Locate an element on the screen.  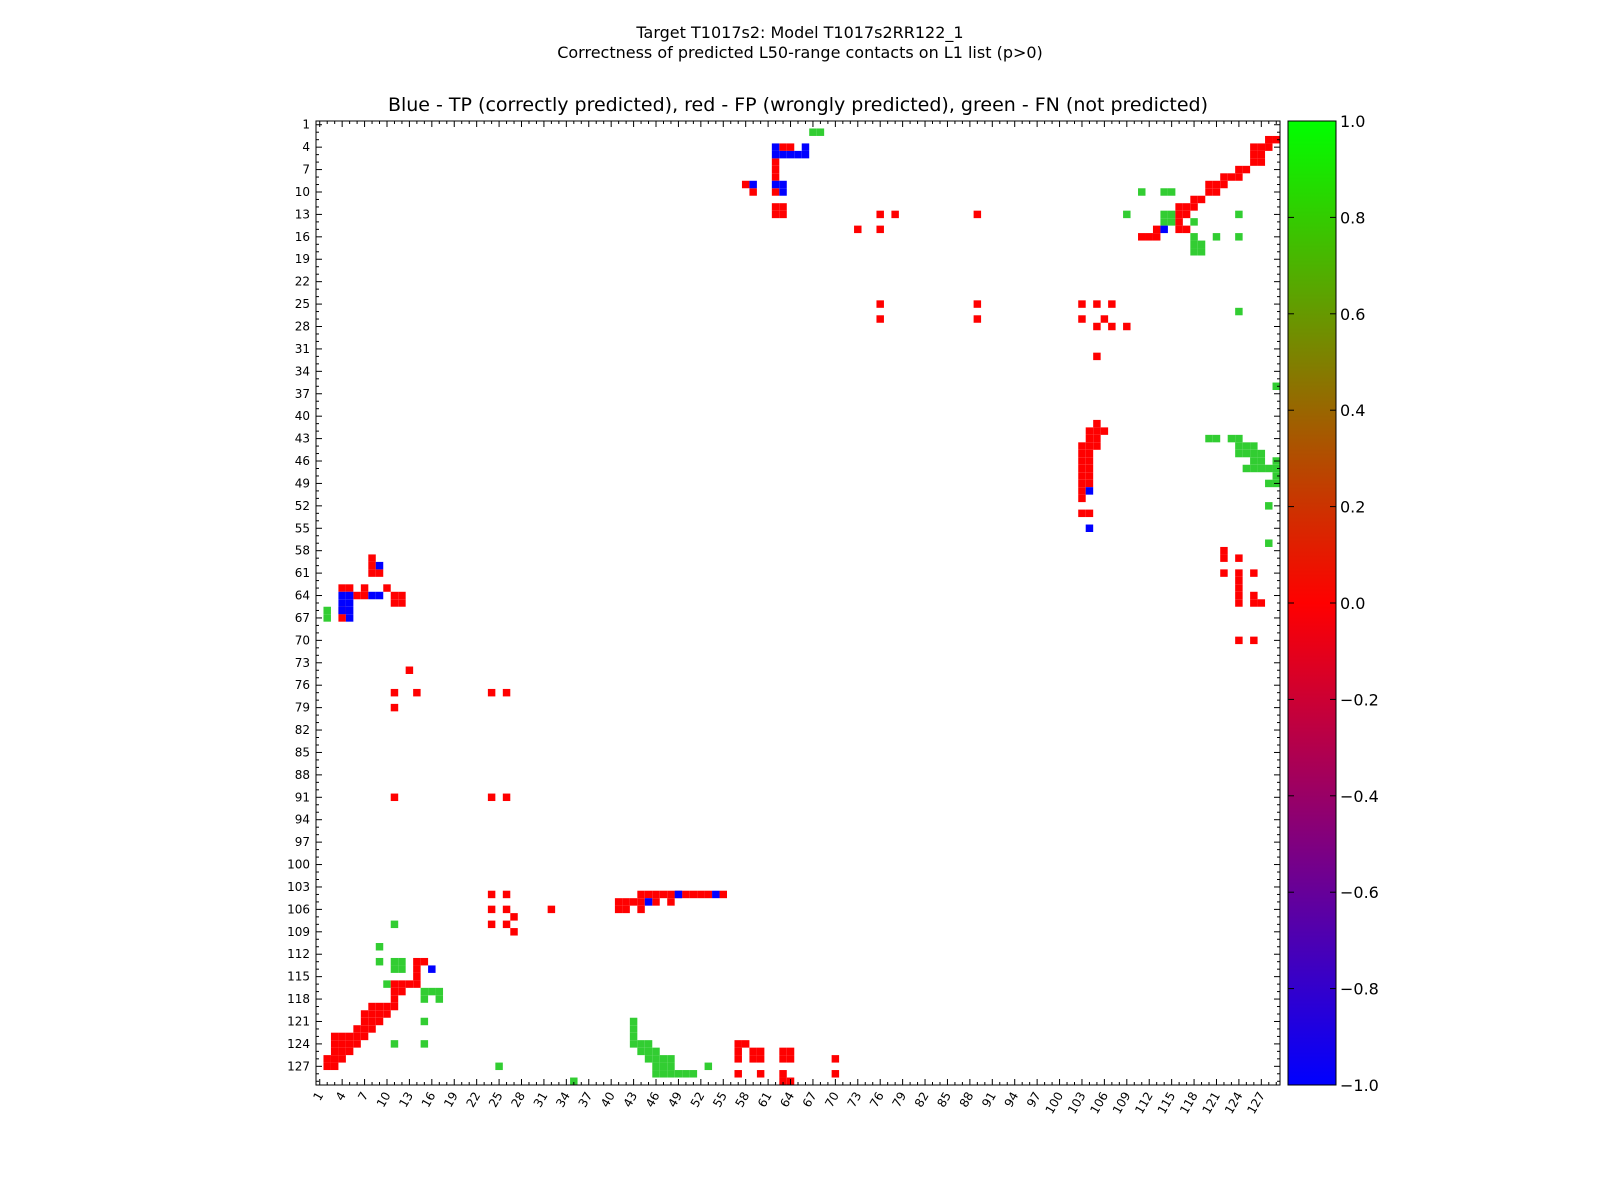
y-tick-label: 79 is located at coordinates (302, 708).